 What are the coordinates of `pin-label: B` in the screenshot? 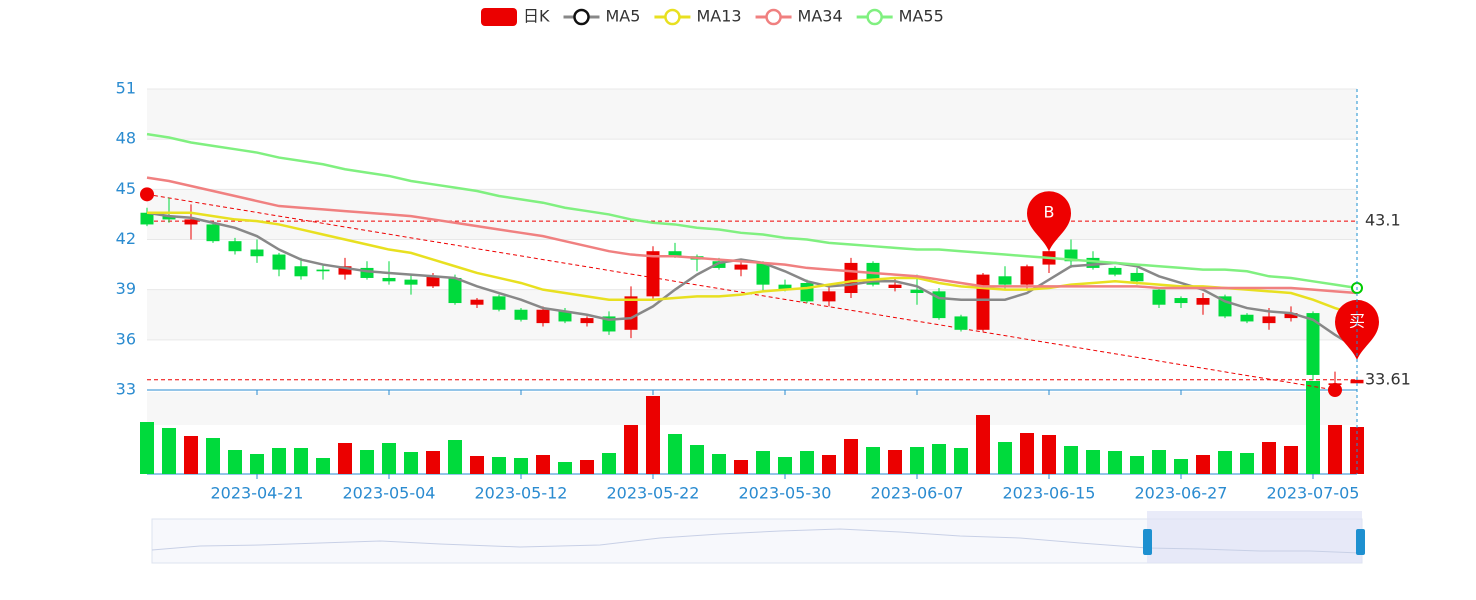 It's located at (1049, 212).